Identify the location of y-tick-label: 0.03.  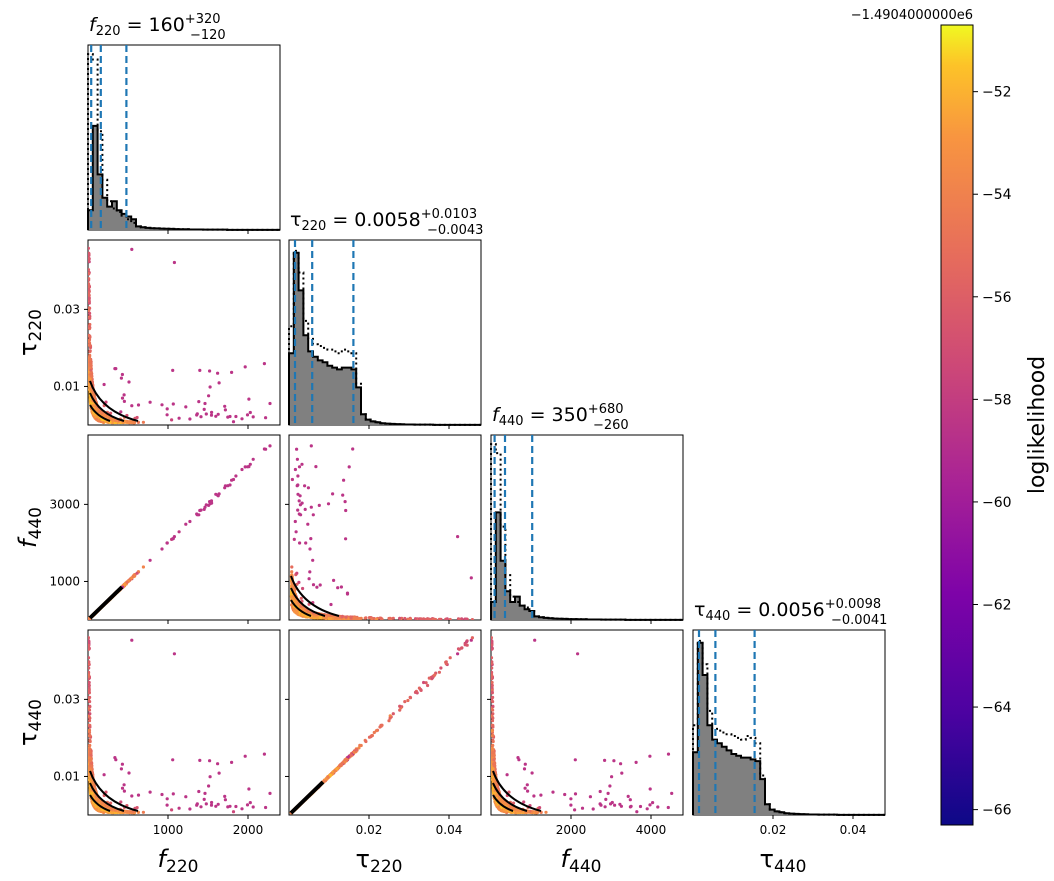
(66, 309).